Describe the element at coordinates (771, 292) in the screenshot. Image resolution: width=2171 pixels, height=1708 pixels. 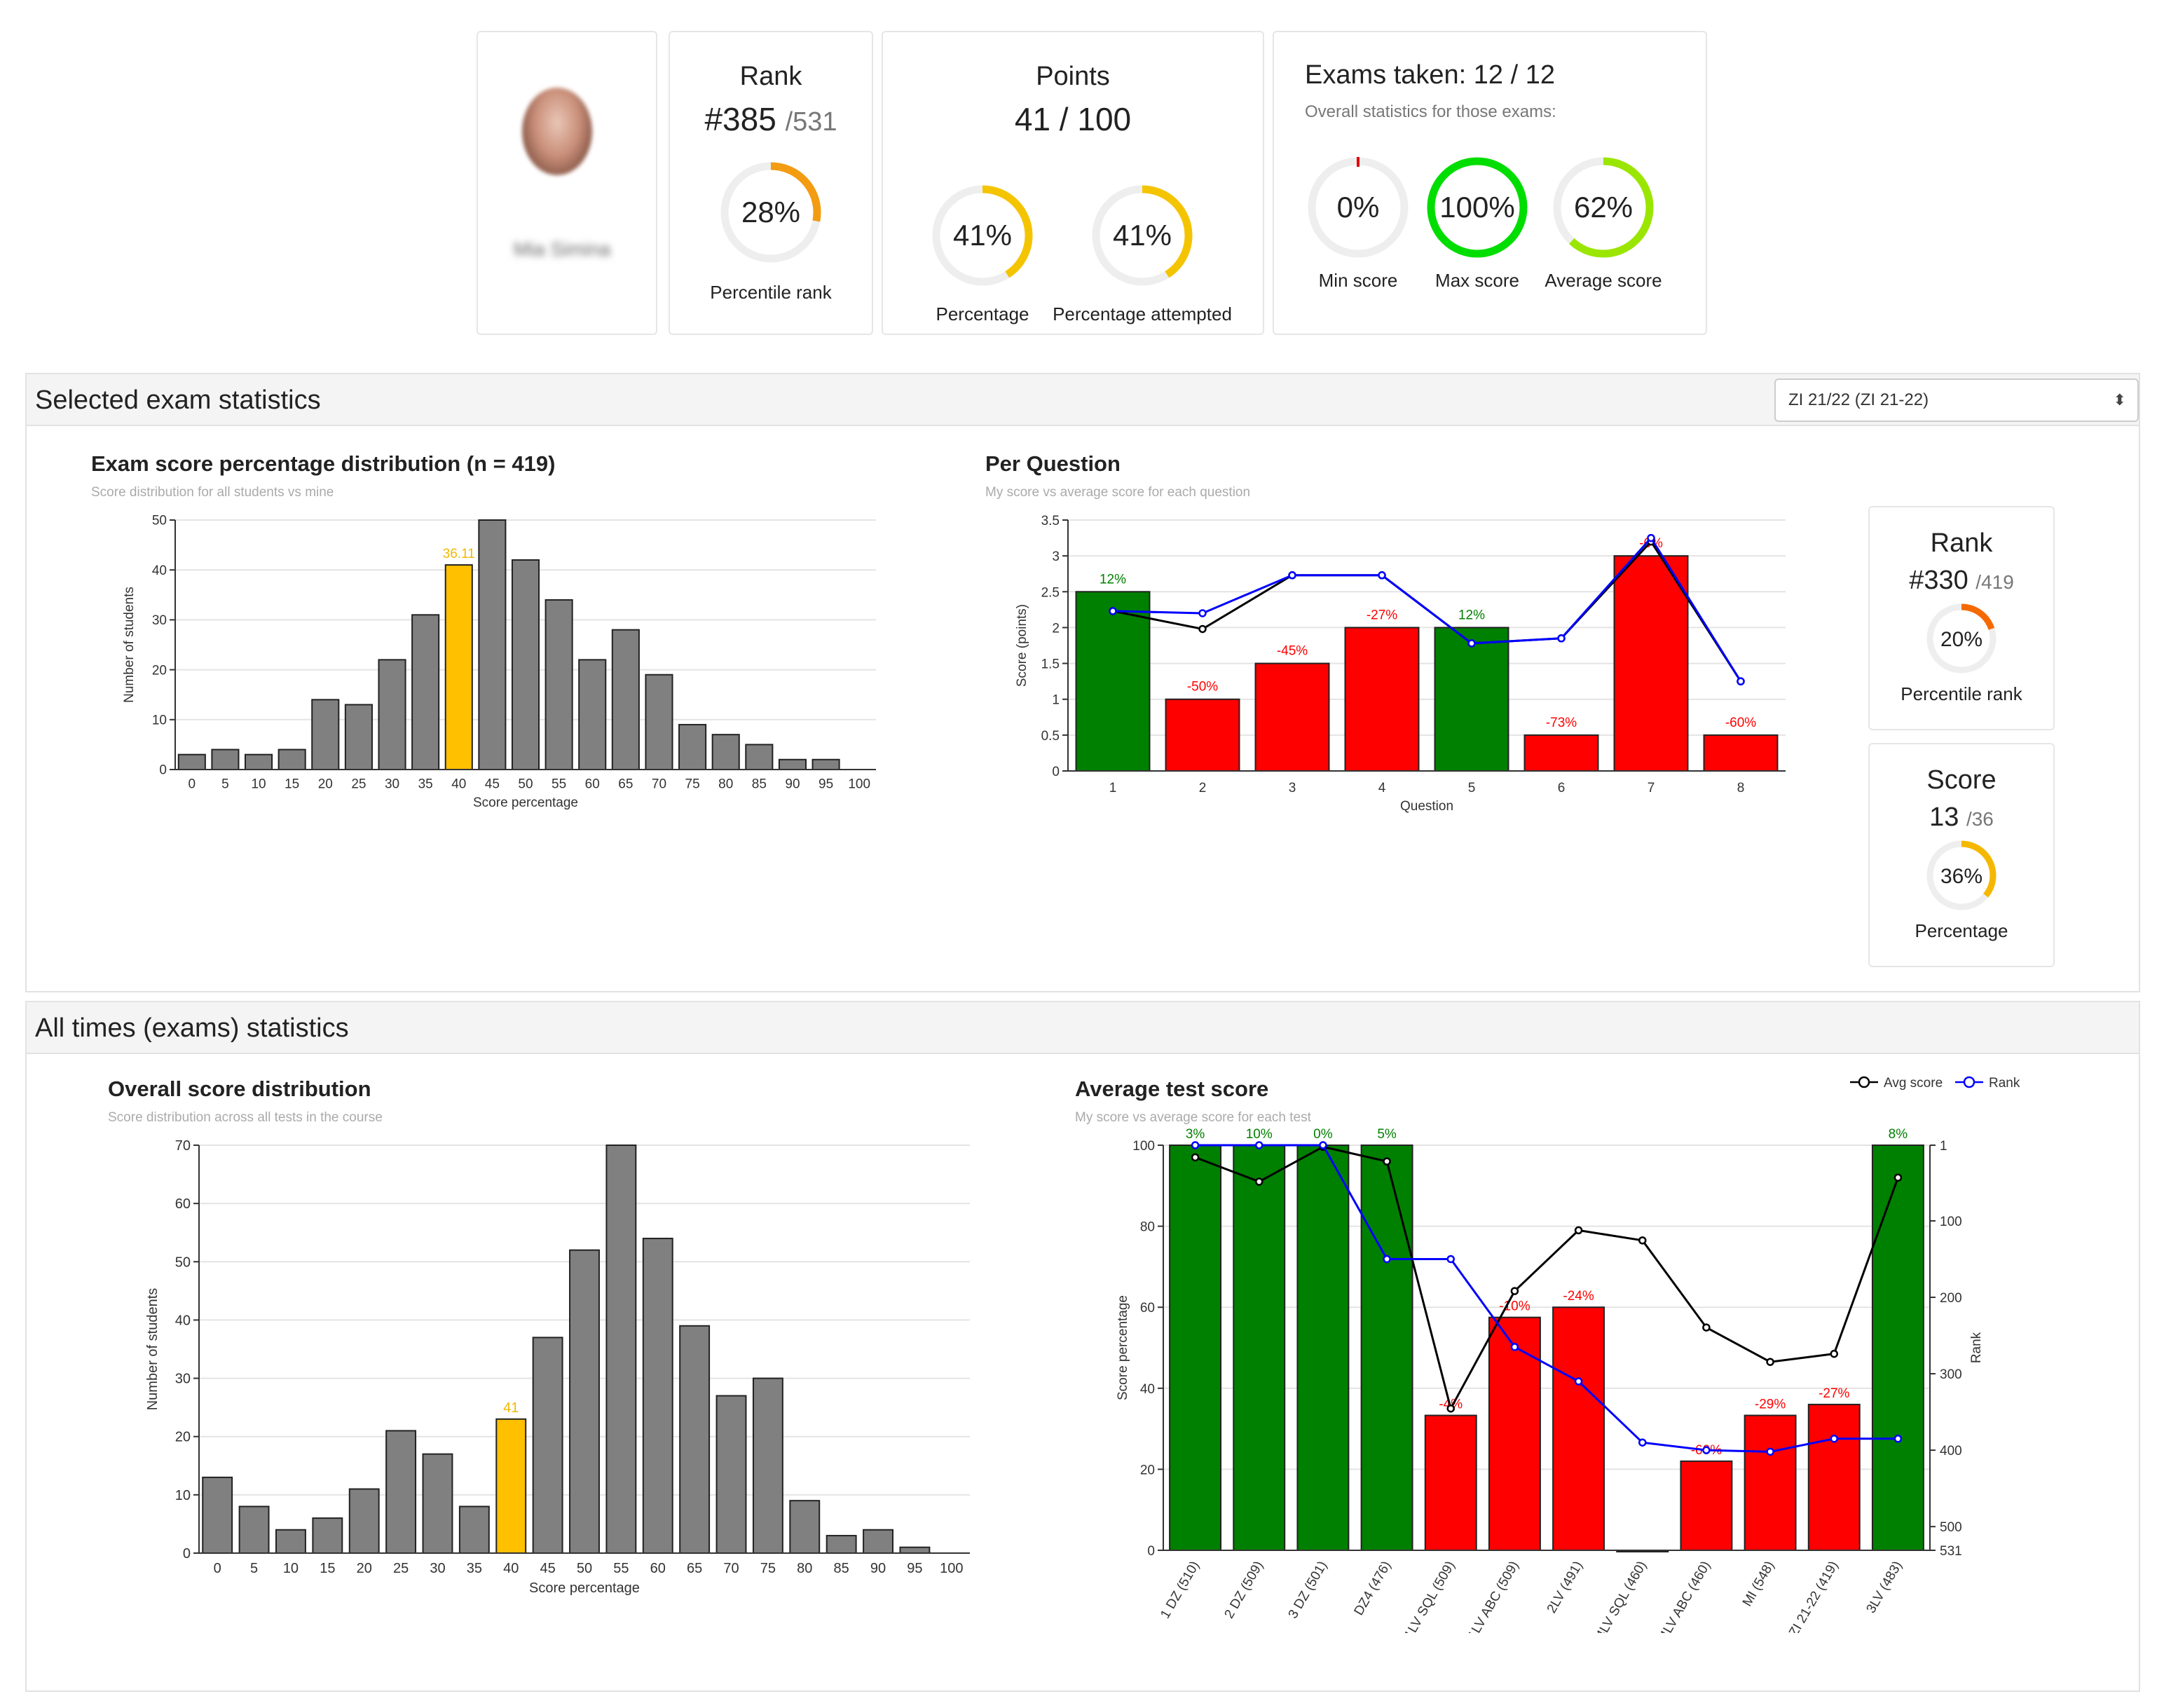
I see `percentile-rank-label: Percentile rank` at that location.